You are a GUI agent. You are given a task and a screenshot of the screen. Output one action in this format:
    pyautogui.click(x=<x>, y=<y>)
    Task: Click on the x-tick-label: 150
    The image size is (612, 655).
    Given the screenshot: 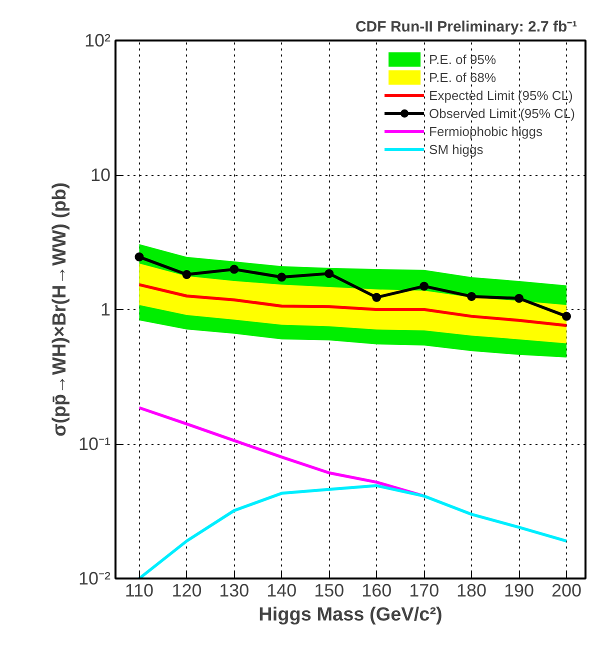 What is the action you would take?
    pyautogui.click(x=329, y=590)
    